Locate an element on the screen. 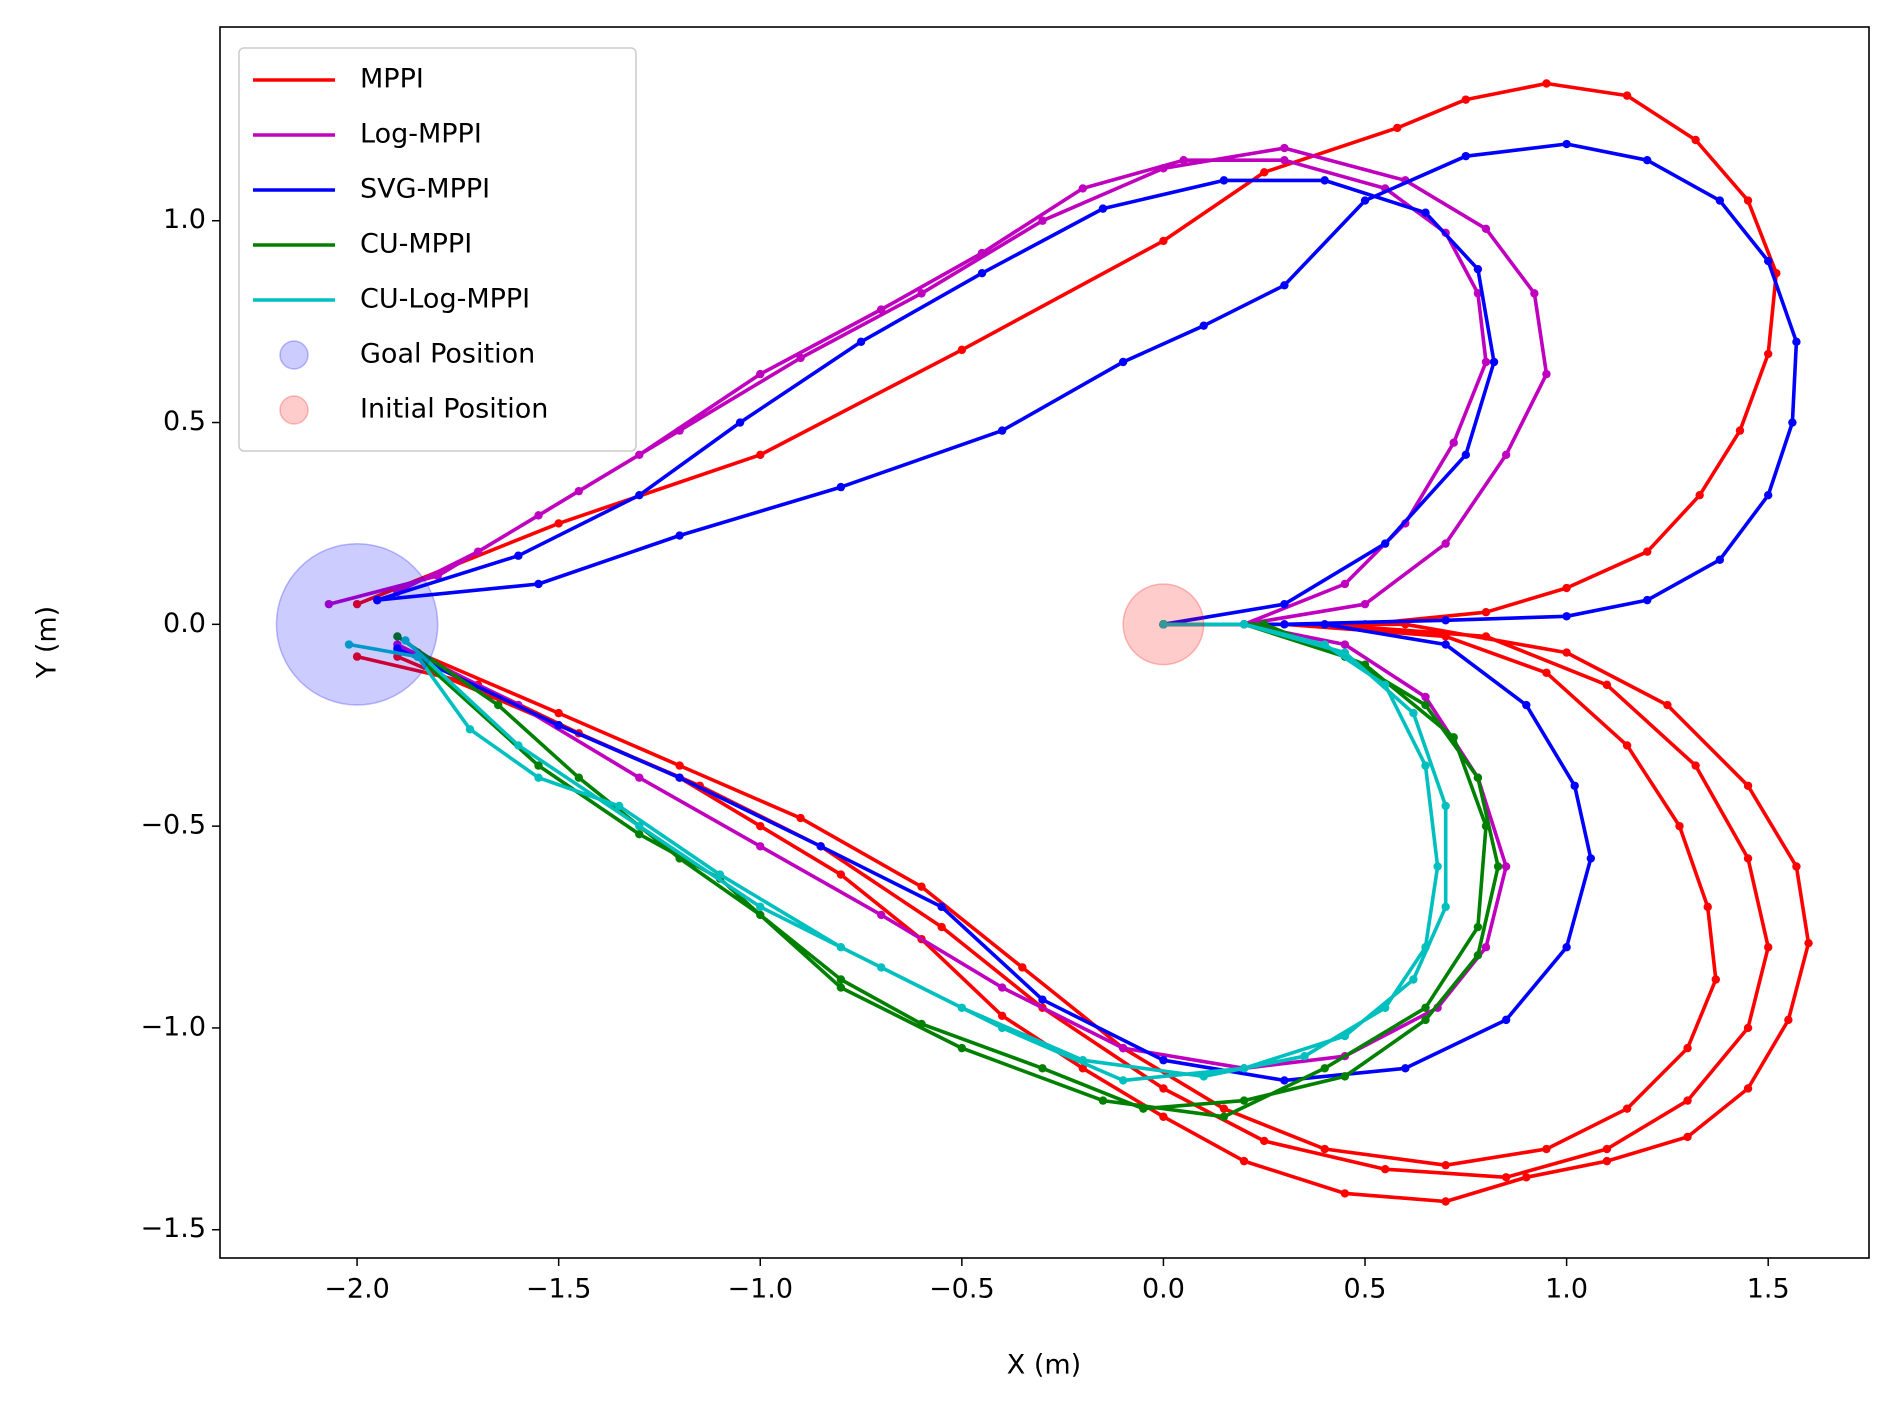 Image resolution: width=1890 pixels, height=1410 pixels. legend-label: CU-MPPI is located at coordinates (416, 244).